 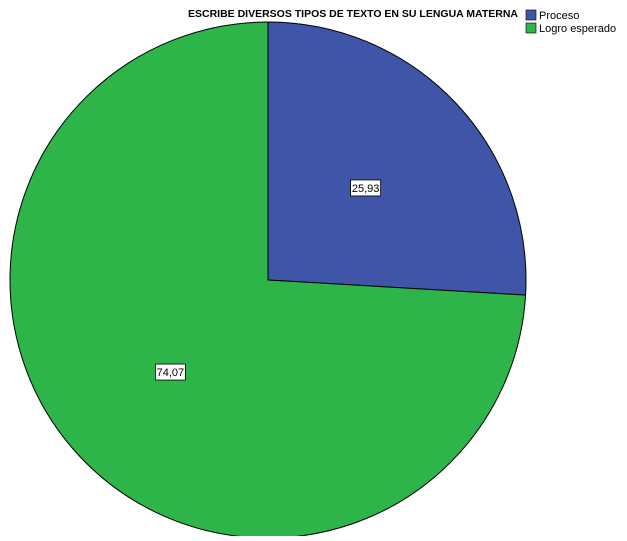 I want to click on data-label: 74,07, so click(x=171, y=373).